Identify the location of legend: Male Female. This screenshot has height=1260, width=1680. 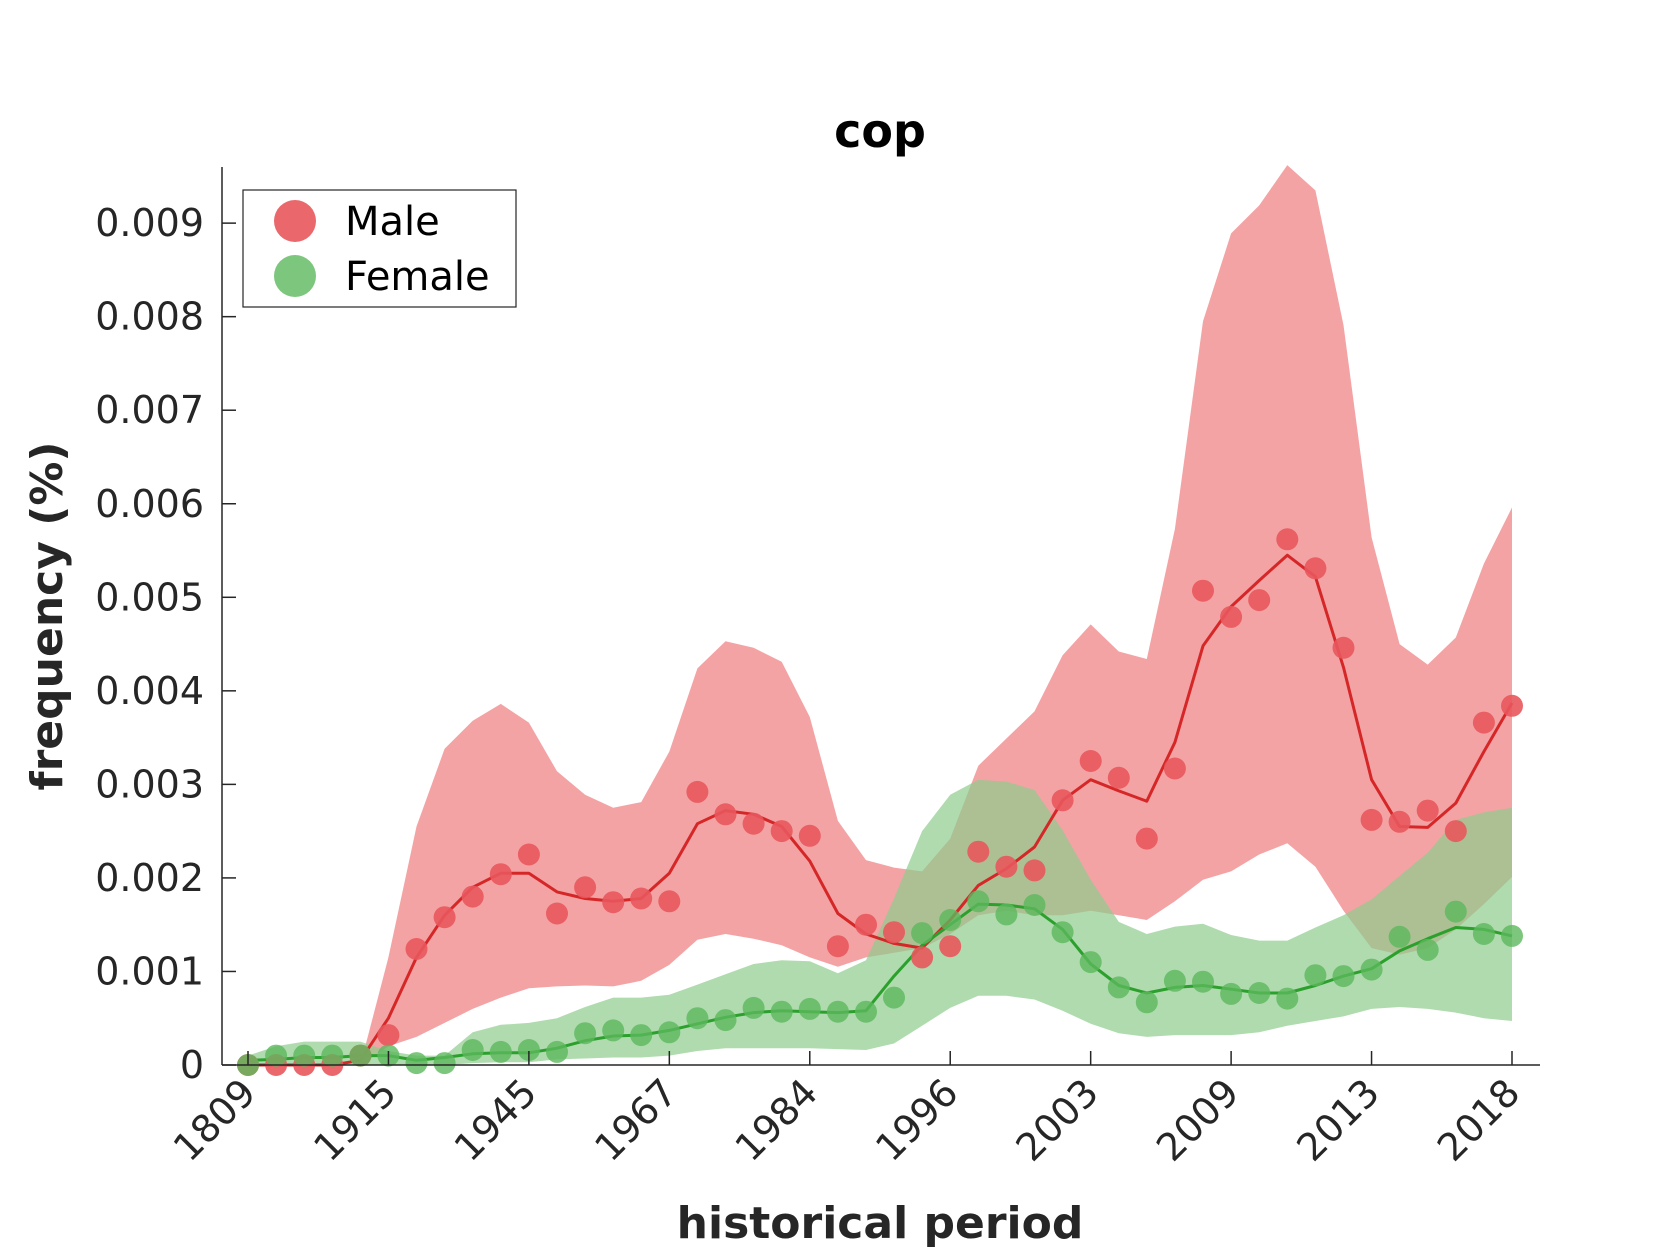
(379, 248).